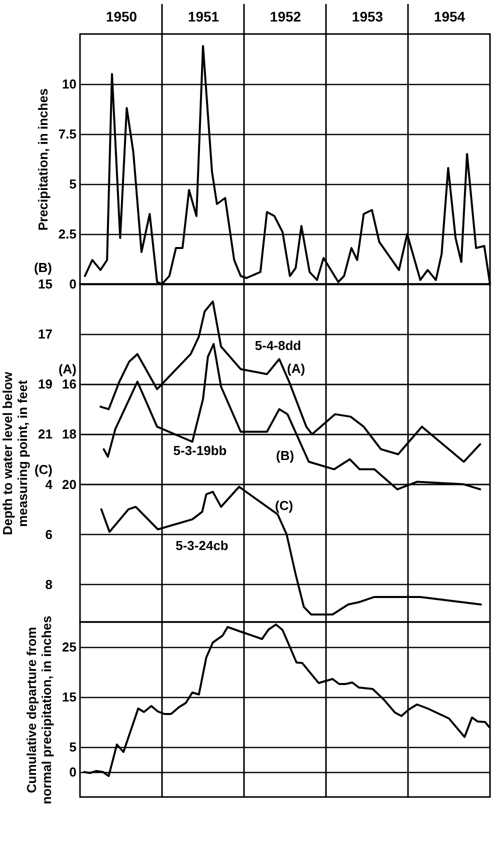  Describe the element at coordinates (69, 434) in the screenshot. I see `y2-tick-label: 18` at that location.